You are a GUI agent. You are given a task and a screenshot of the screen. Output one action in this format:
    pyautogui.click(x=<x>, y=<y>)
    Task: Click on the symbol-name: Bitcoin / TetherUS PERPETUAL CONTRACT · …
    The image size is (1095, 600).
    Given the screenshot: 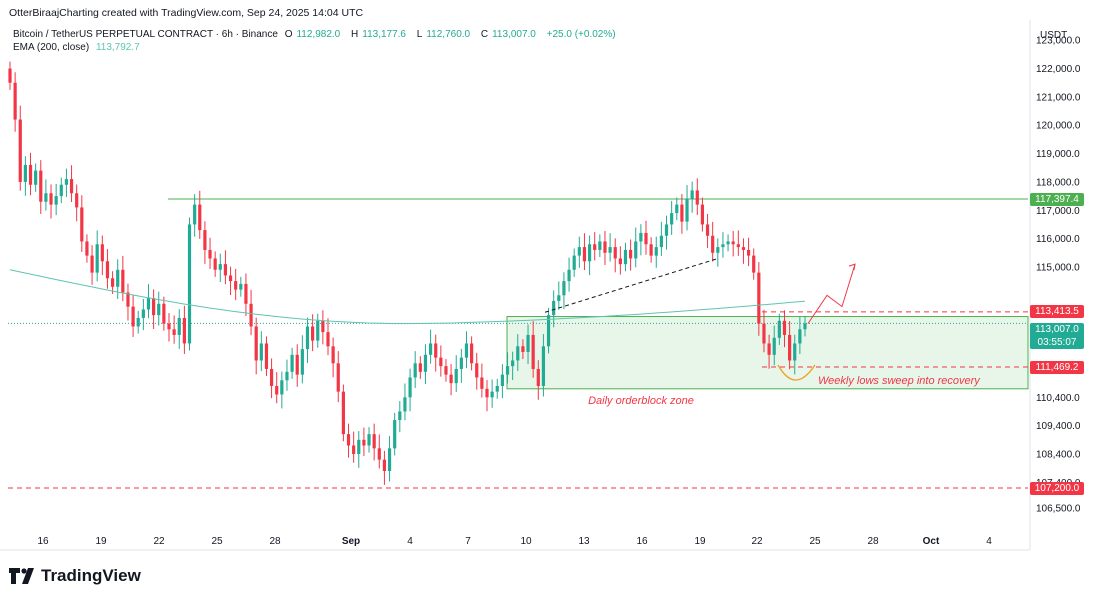 What is the action you would take?
    pyautogui.click(x=145, y=34)
    